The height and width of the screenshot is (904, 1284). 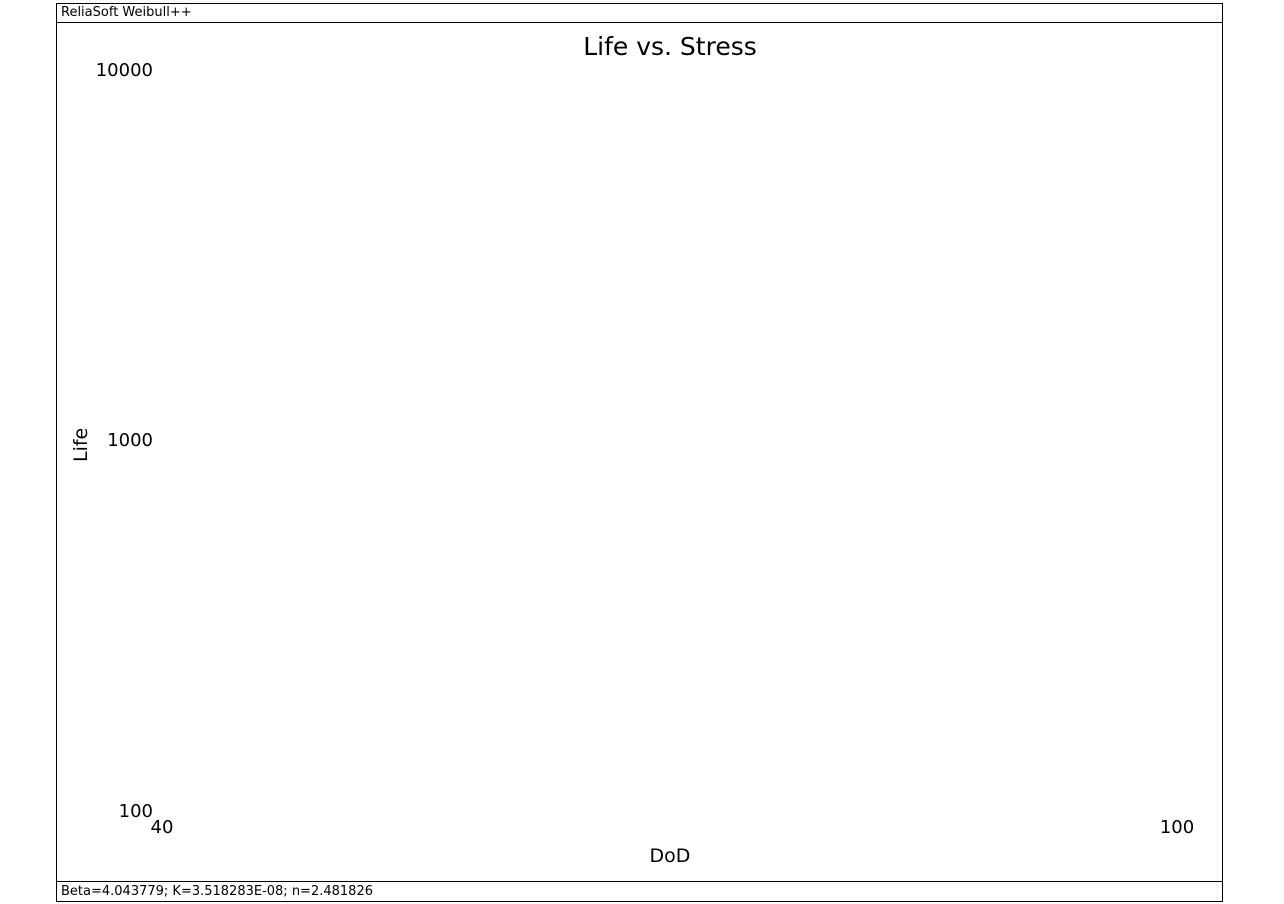 I want to click on y-tick-label-10000: 10000, so click(x=124, y=70).